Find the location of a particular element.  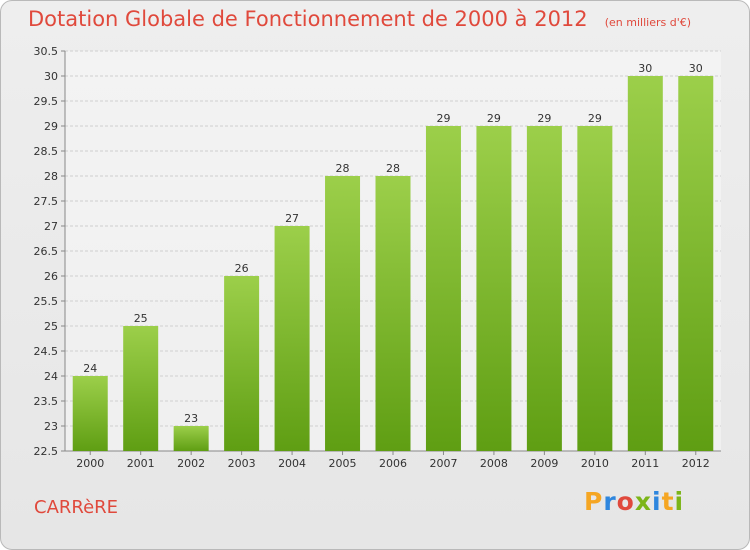

x-tick-label: 2000 is located at coordinates (90, 463).